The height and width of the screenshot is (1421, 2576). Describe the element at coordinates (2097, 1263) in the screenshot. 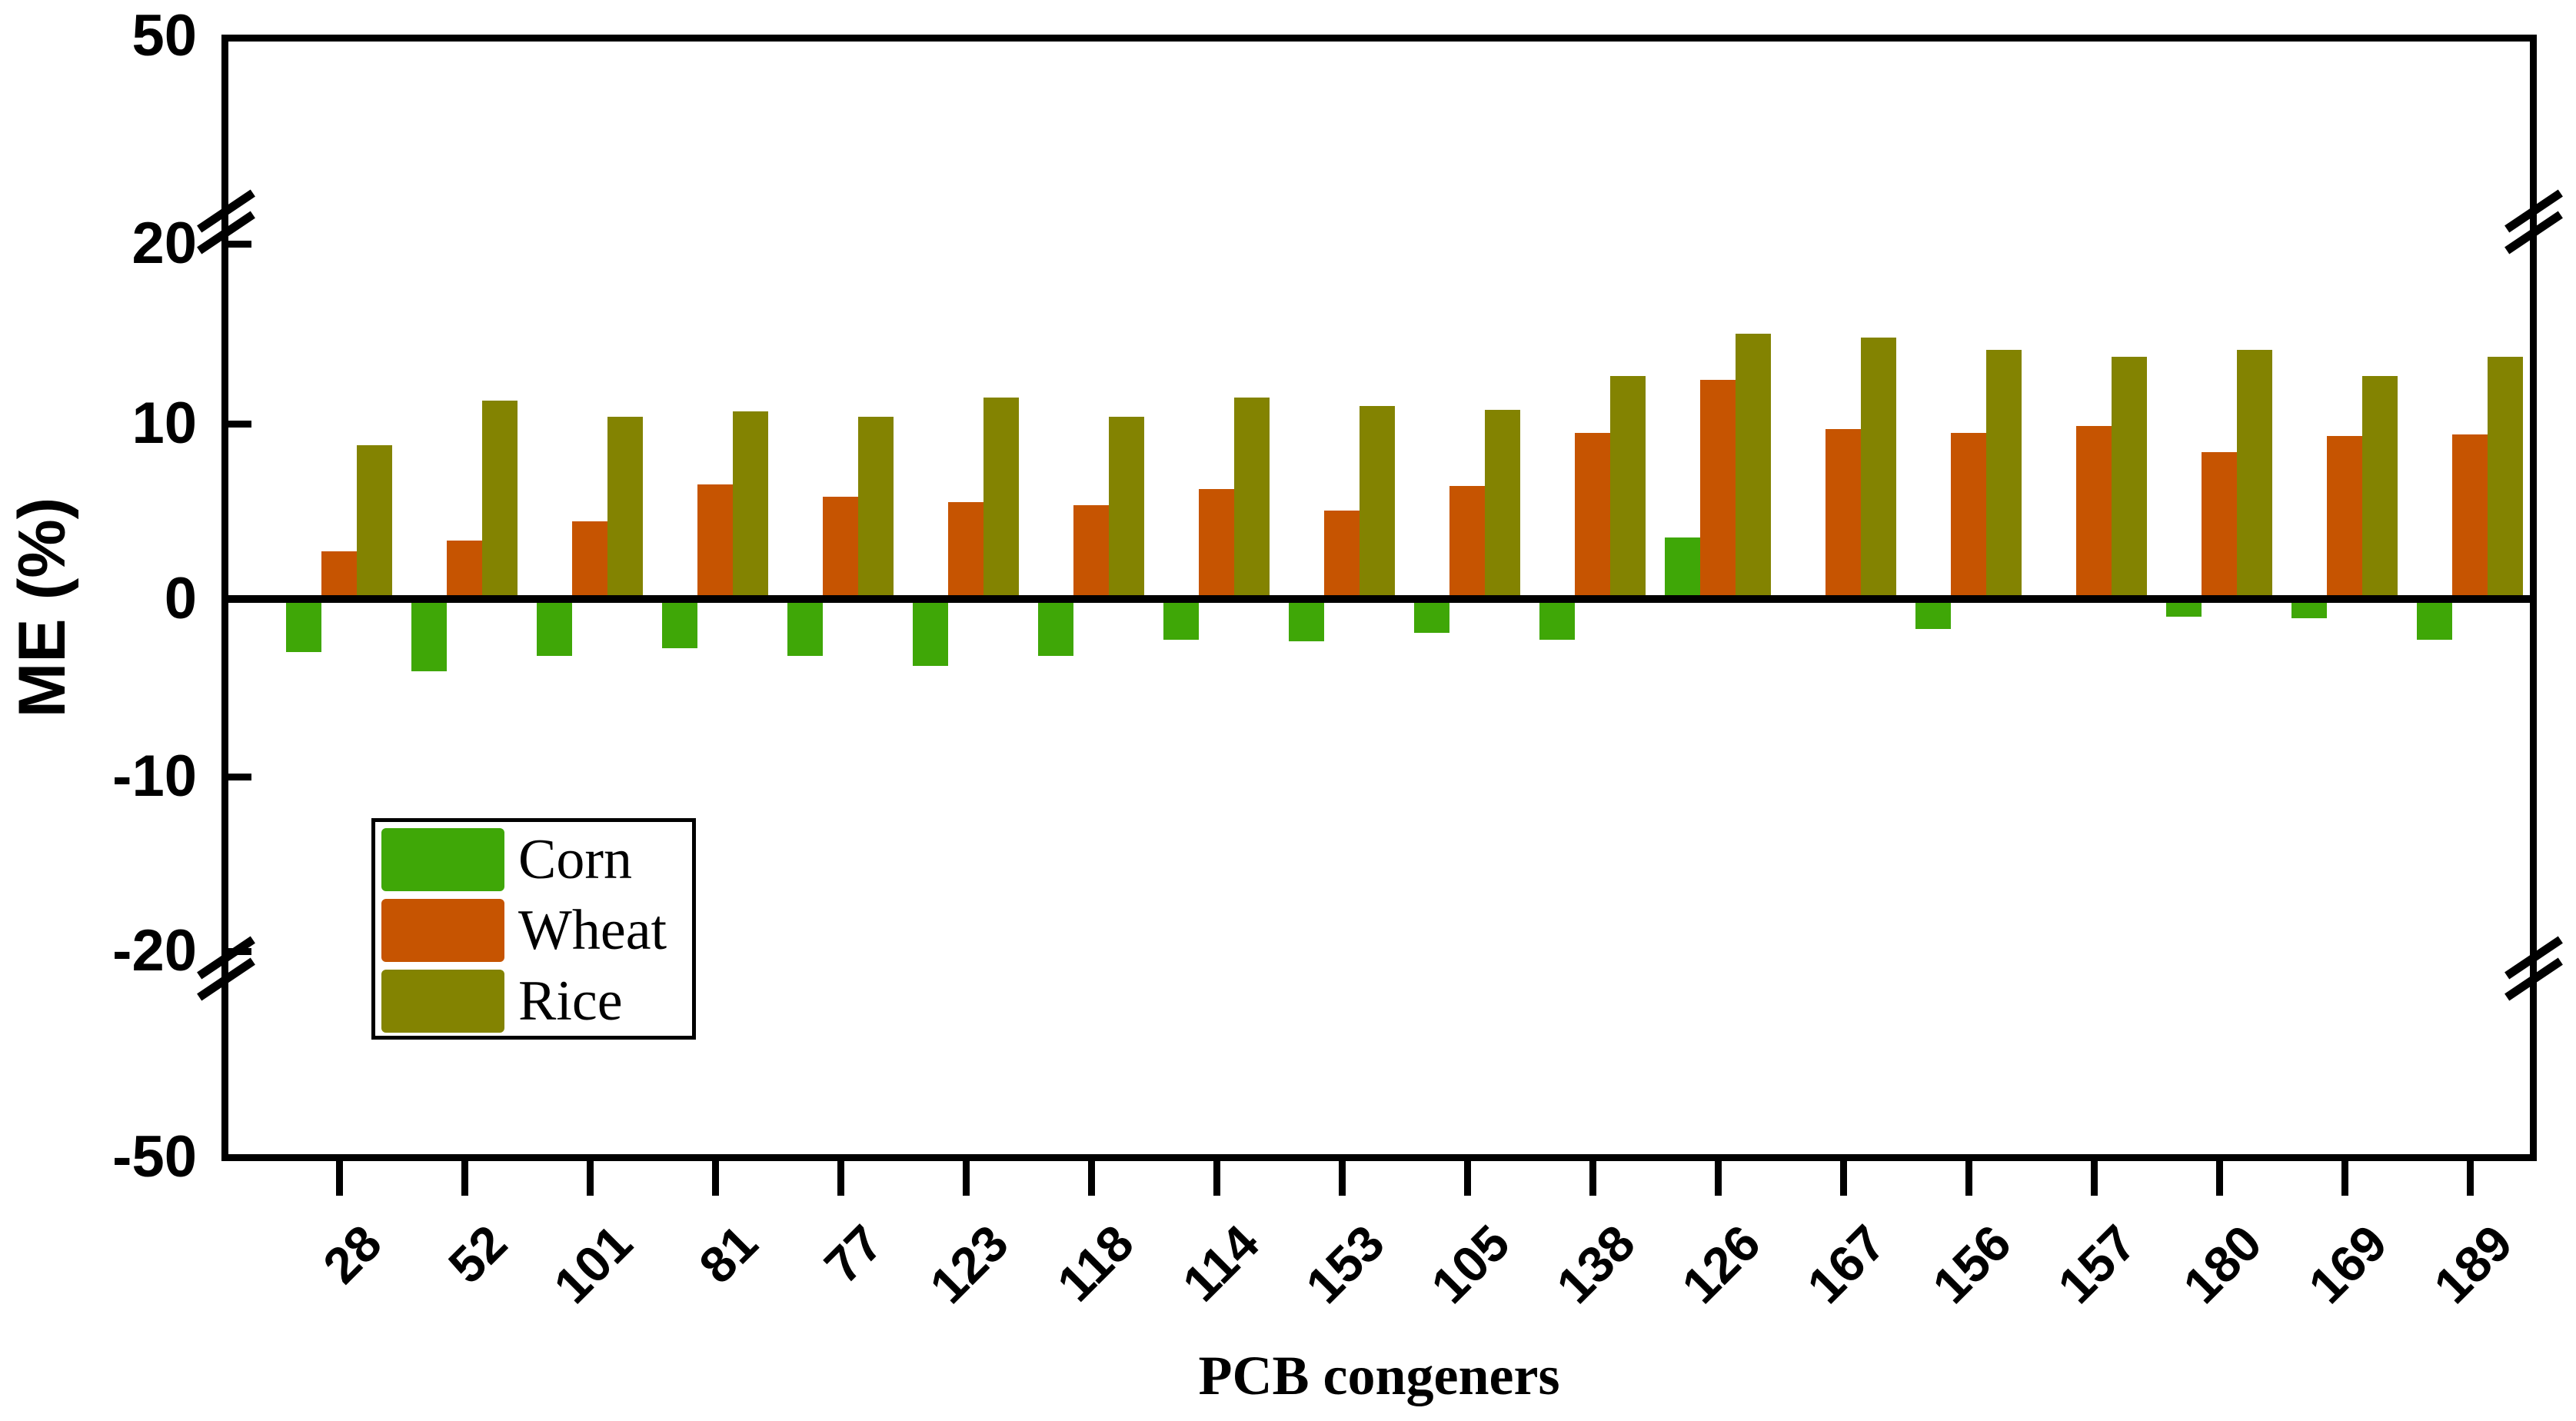

I see `x-tick-label-157: 157` at that location.